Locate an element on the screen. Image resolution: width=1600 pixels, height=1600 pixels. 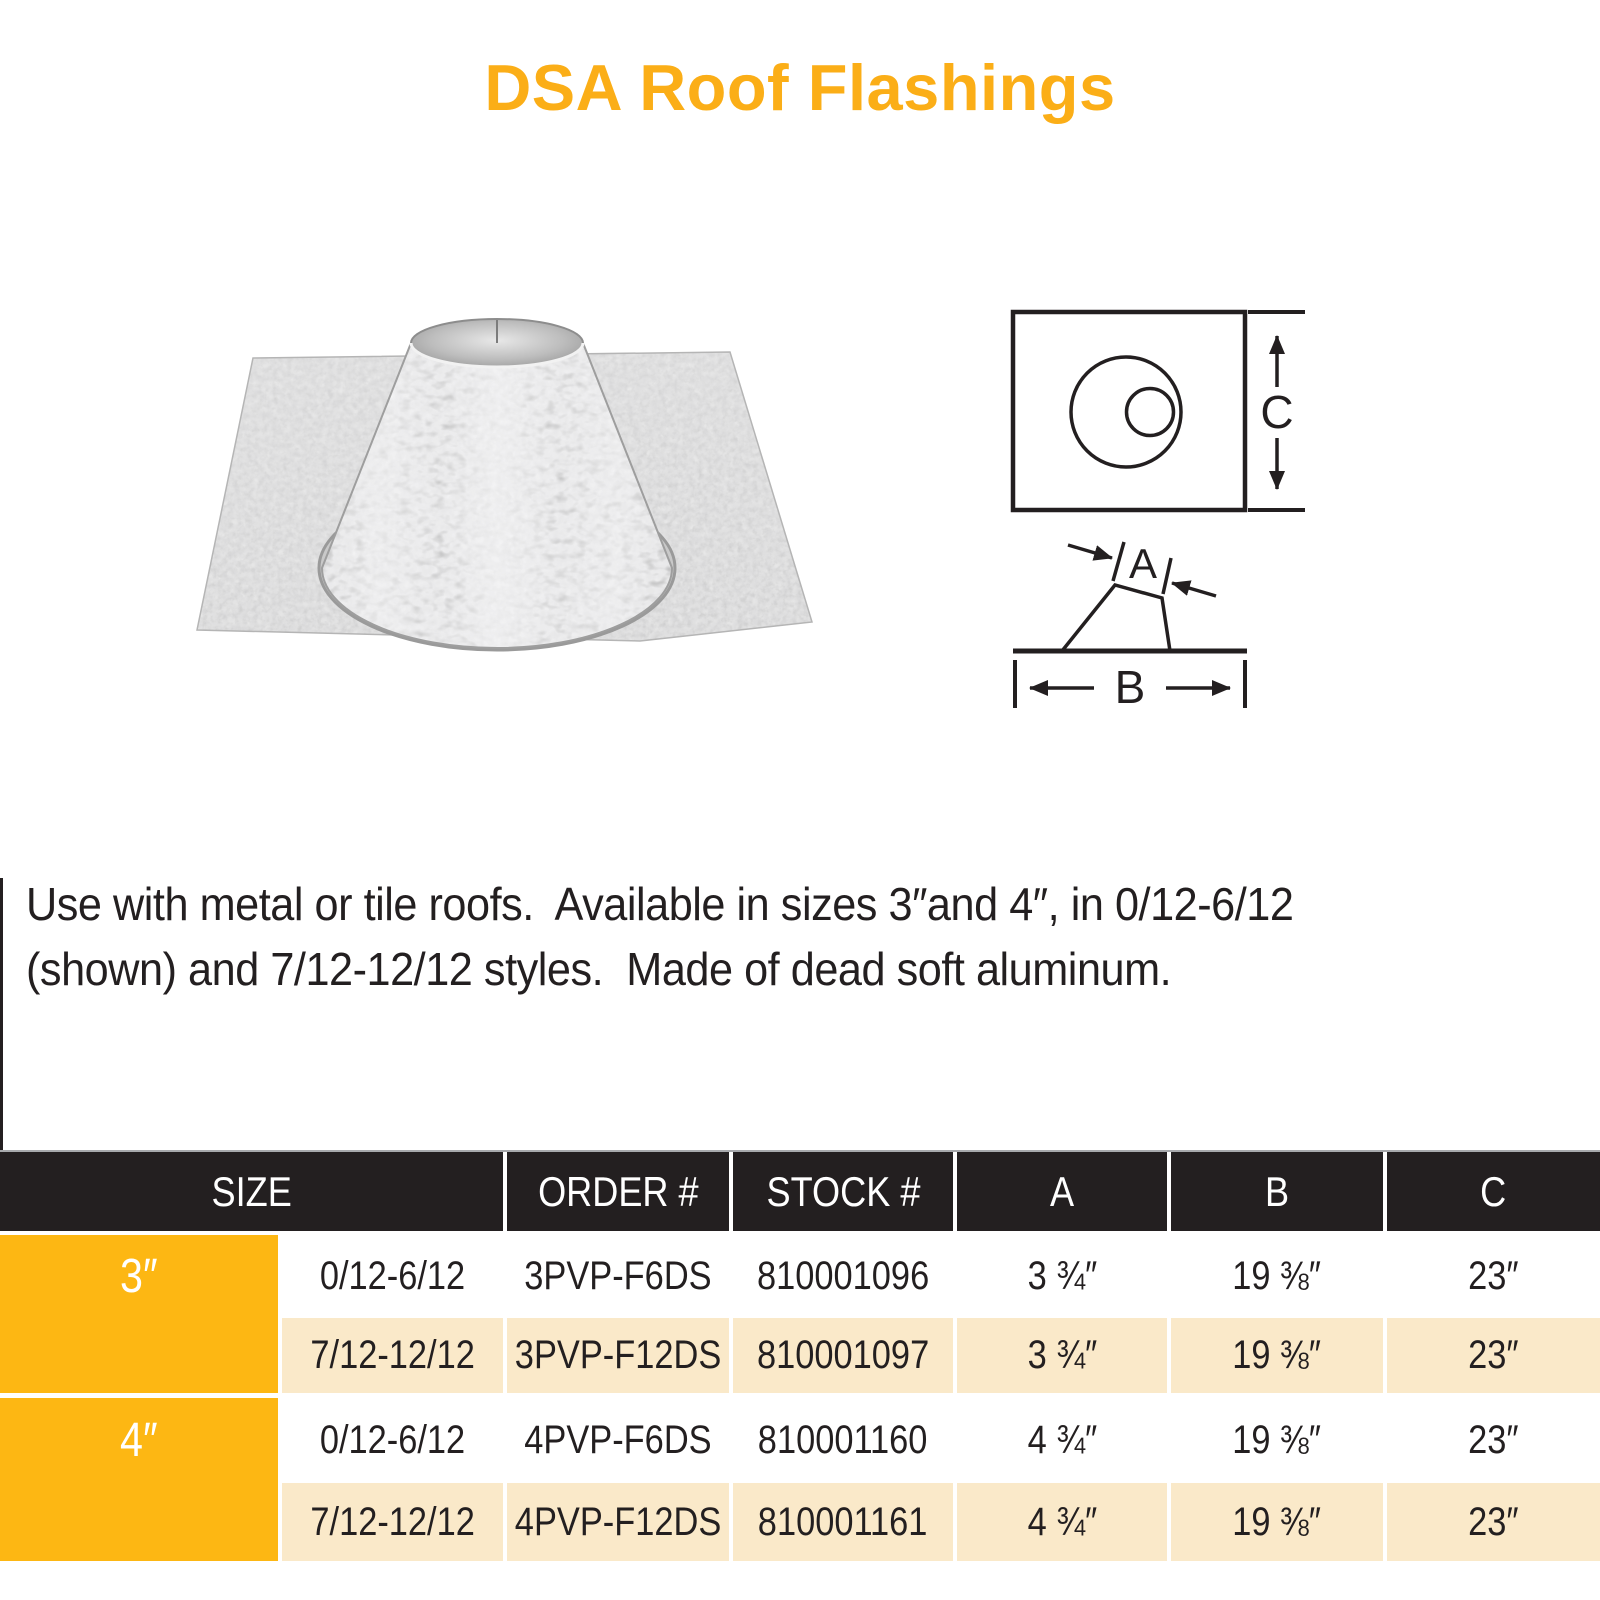
product-photo-art is located at coordinates (504, 485).